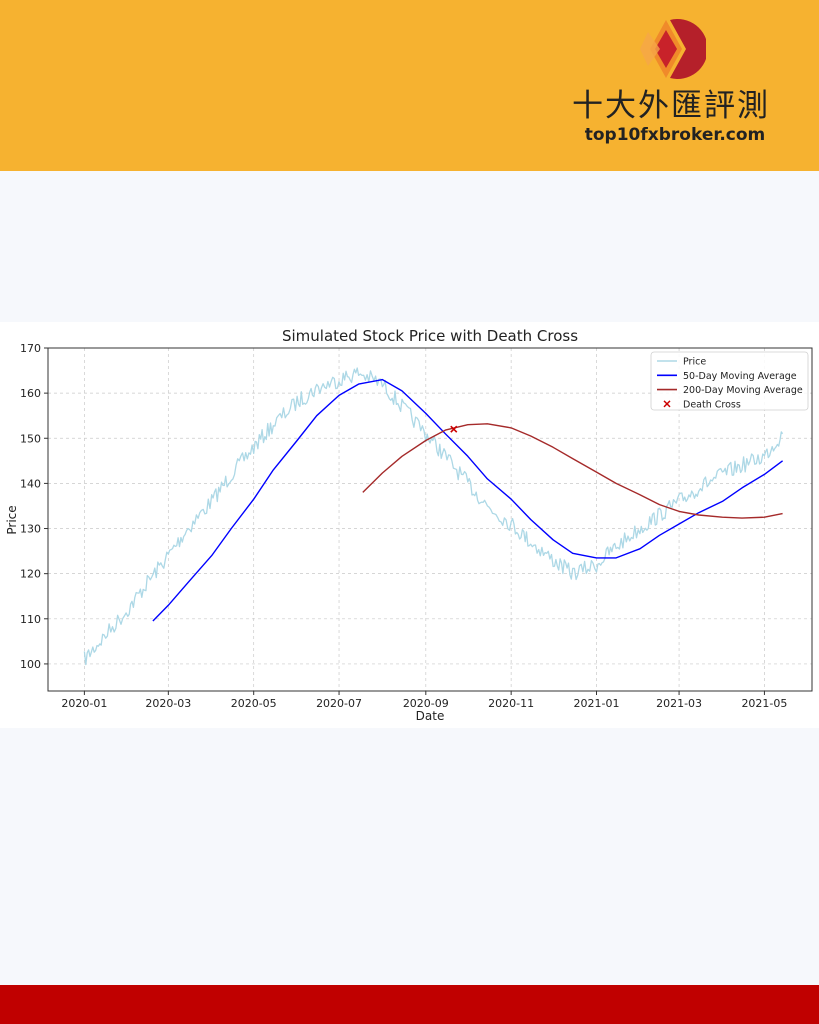 This screenshot has height=1024, width=819. I want to click on y-tick-label: 140, so click(30, 483).